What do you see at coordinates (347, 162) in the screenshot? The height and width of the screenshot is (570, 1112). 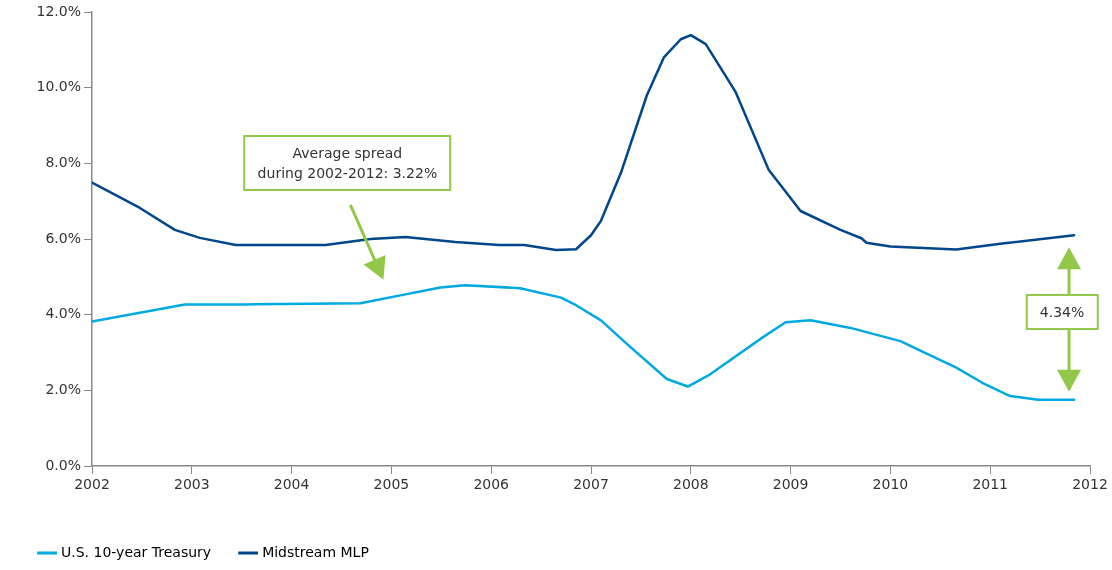 I see `annotation: Average spread during 2002-2012: 3.22%` at bounding box center [347, 162].